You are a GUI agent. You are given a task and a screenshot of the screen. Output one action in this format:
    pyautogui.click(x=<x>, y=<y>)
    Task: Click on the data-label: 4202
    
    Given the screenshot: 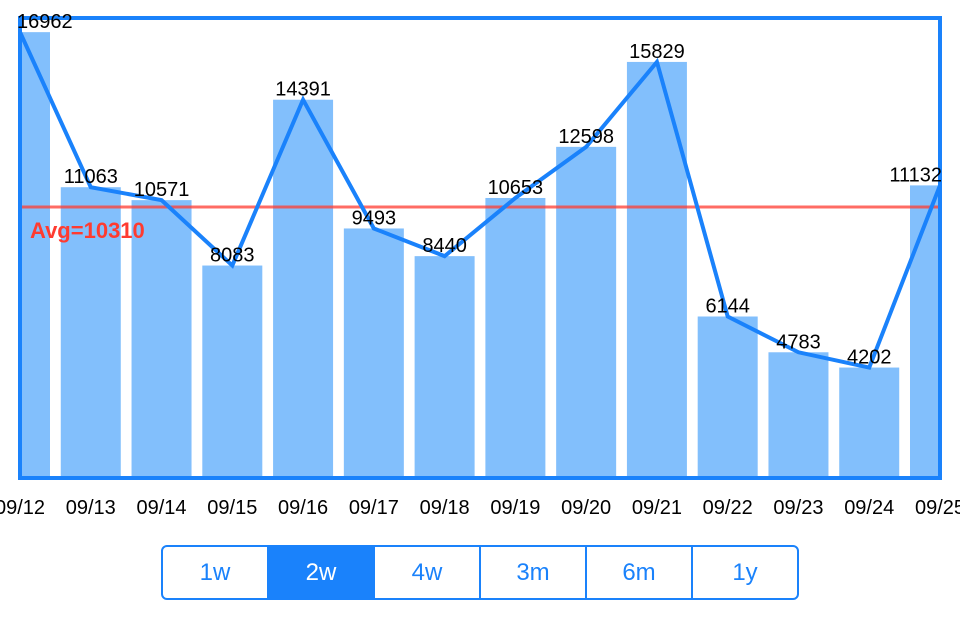 What is the action you would take?
    pyautogui.click(x=869, y=358)
    